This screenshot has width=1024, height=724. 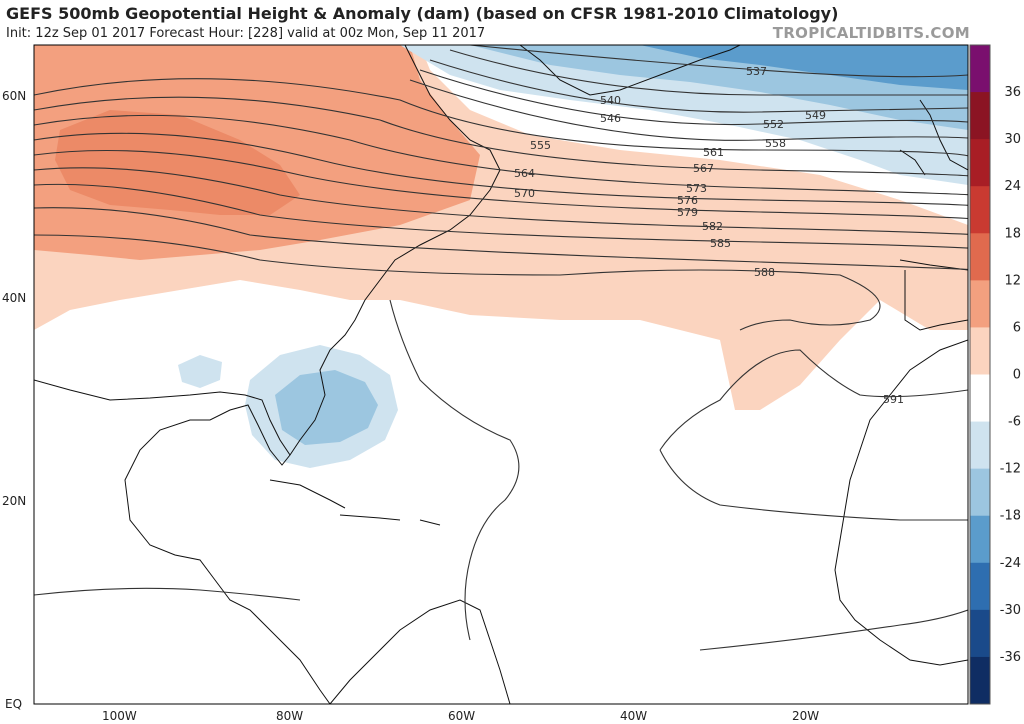 I want to click on contour-label: 540, so click(x=610, y=100).